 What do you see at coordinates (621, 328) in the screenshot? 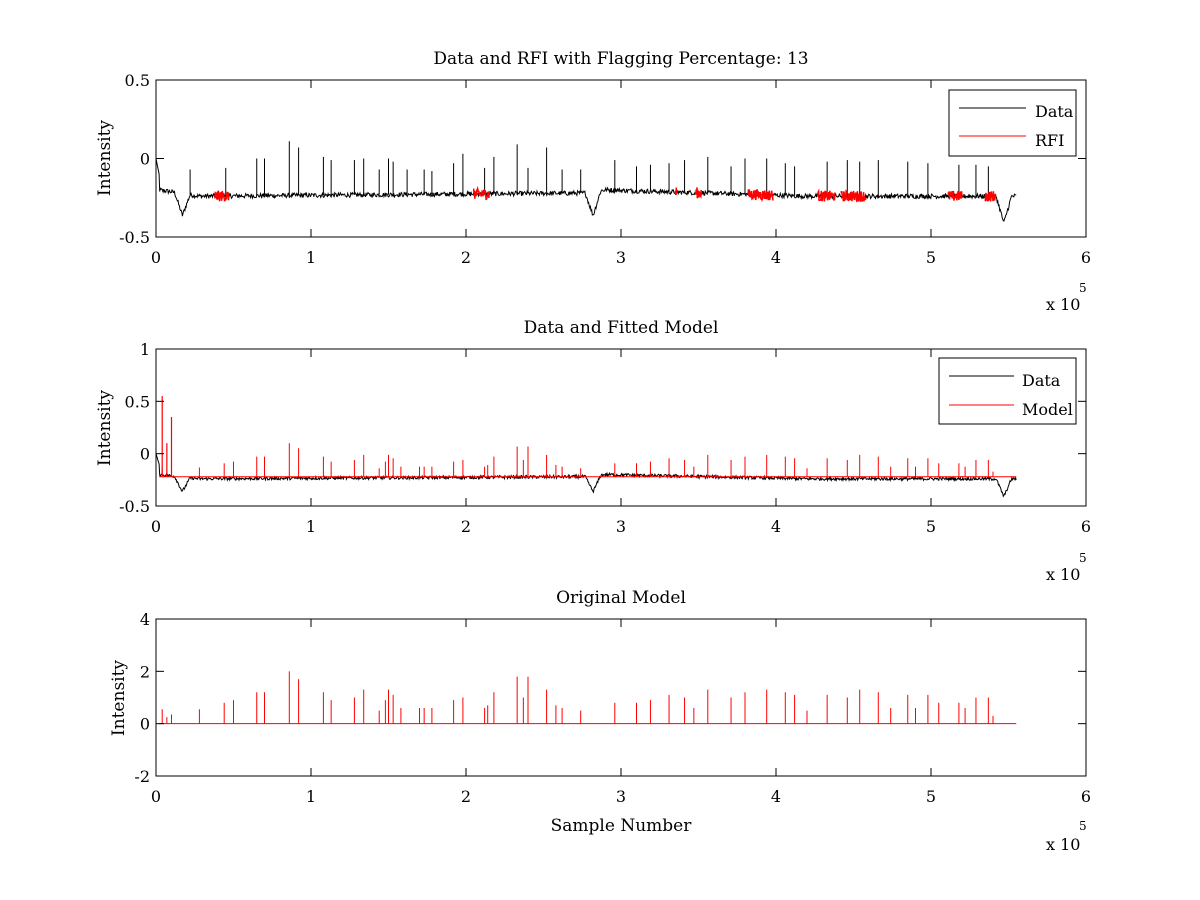
I see `panel-title: Data and Fitted Model` at bounding box center [621, 328].